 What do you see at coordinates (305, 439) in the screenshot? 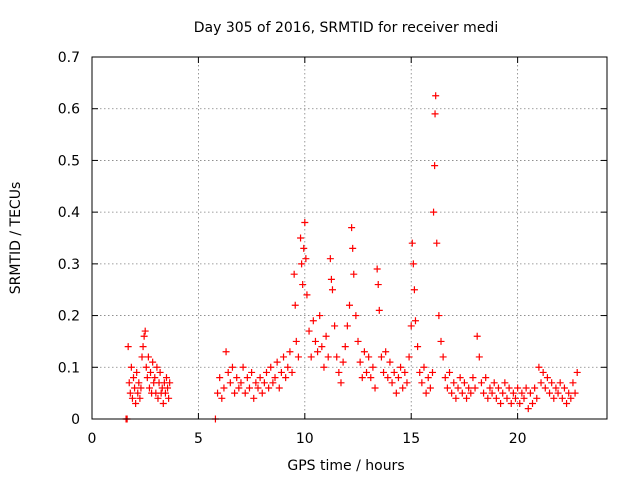
I see `x-tick-label: 10` at bounding box center [305, 439].